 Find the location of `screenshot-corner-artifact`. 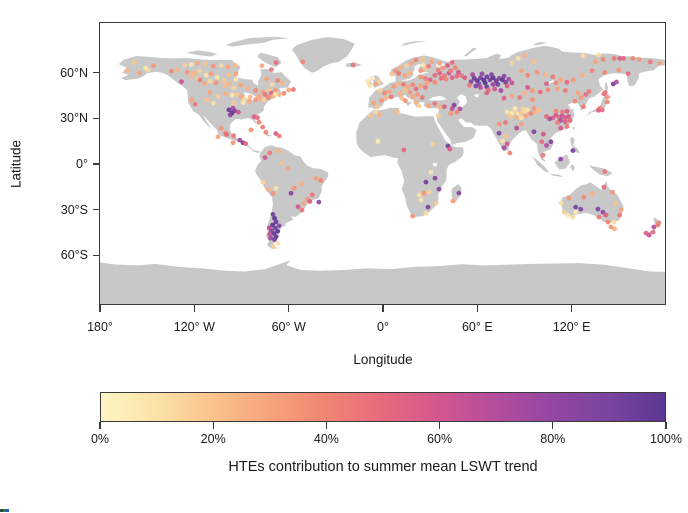

screenshot-corner-artifact is located at coordinates (4, 510).